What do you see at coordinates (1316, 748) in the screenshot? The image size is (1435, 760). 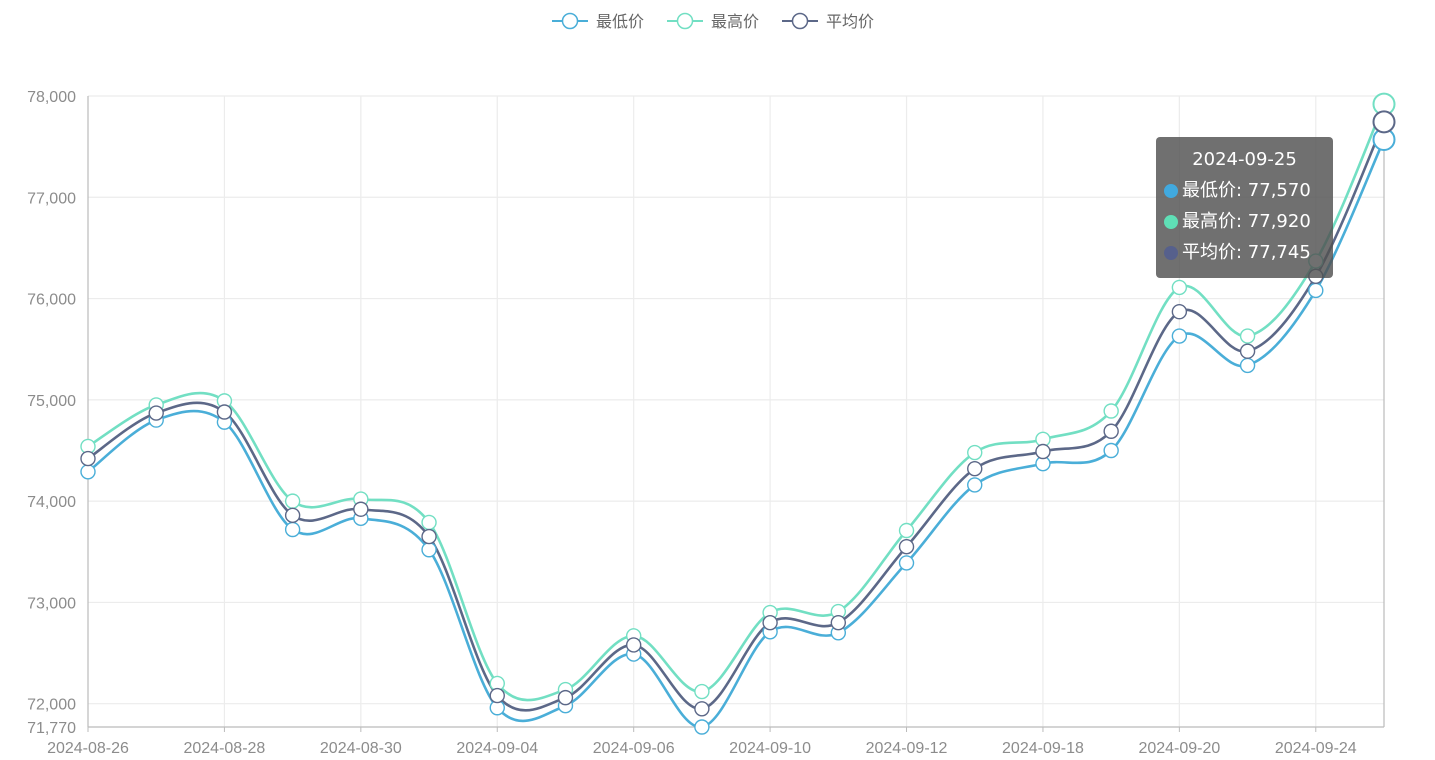 I see `x-tick-label: 2024-09-24` at bounding box center [1316, 748].